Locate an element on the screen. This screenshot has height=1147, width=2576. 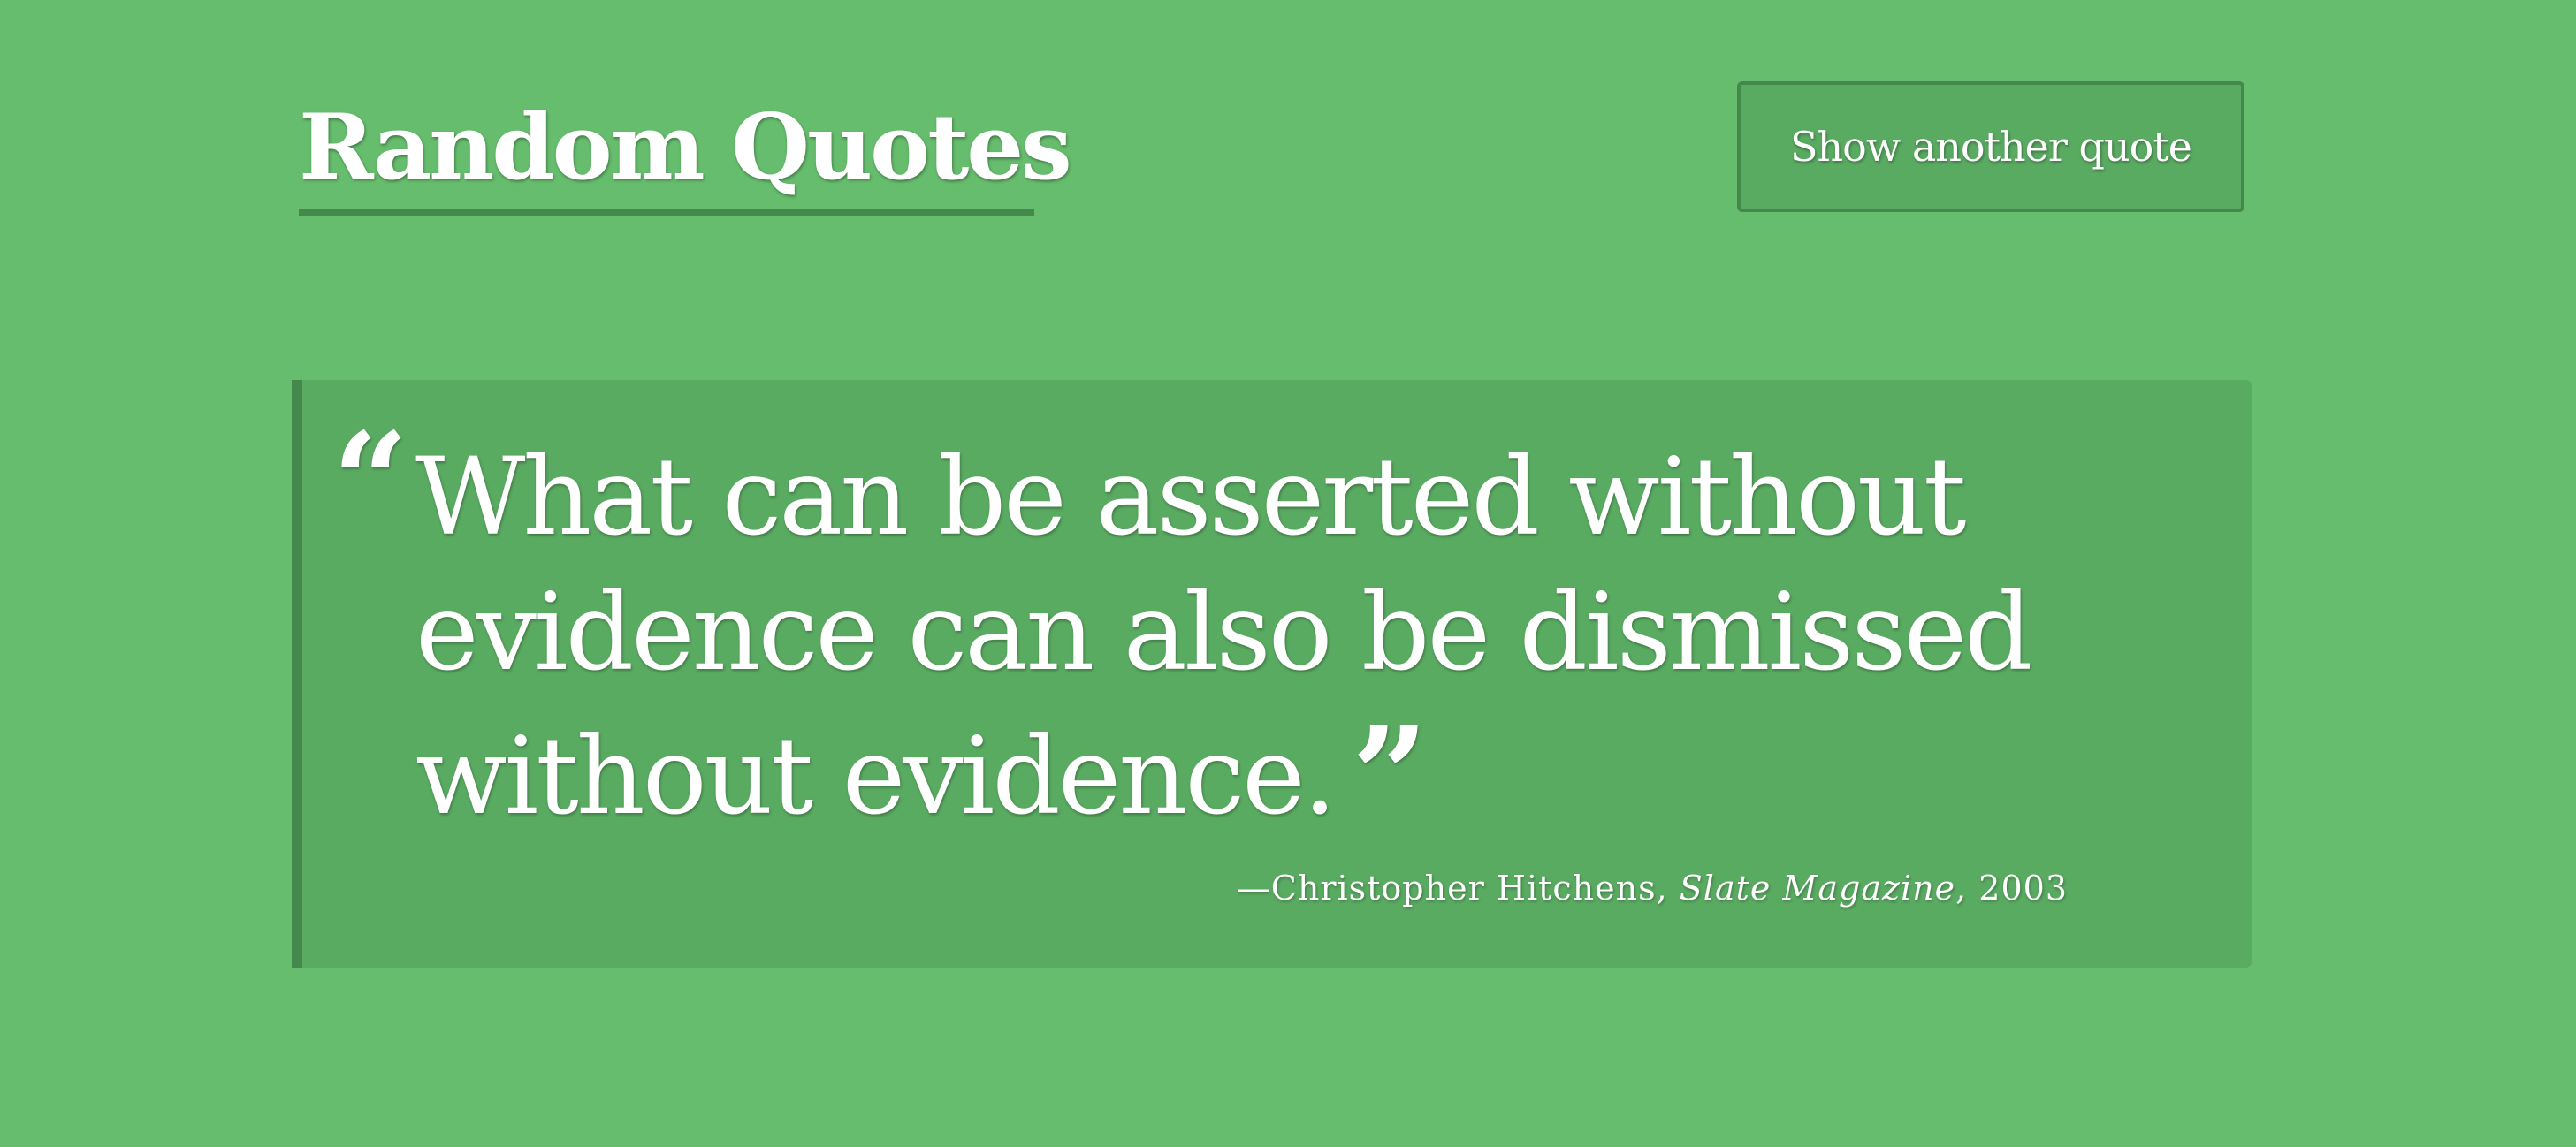
attribution-year: , 2003 is located at coordinates (2011, 888).